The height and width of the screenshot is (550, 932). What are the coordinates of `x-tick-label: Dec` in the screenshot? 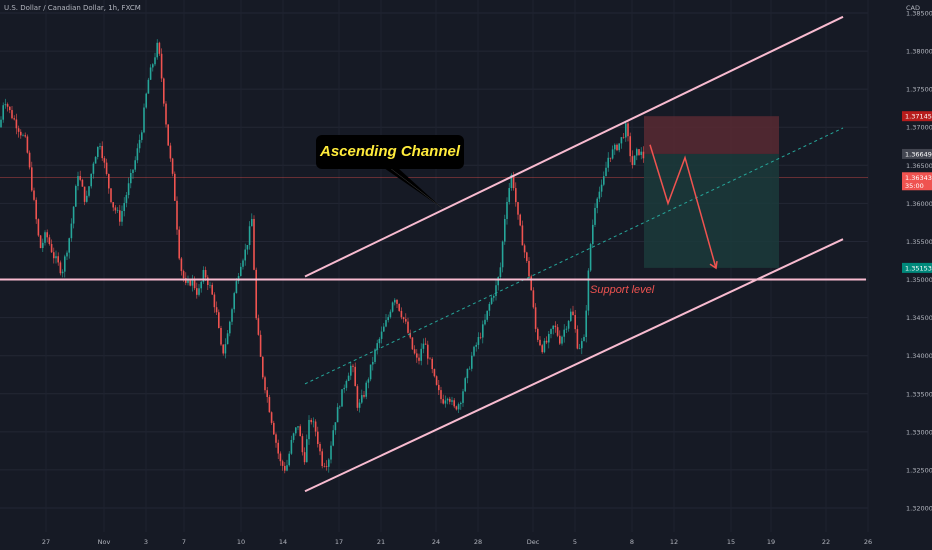 It's located at (533, 542).